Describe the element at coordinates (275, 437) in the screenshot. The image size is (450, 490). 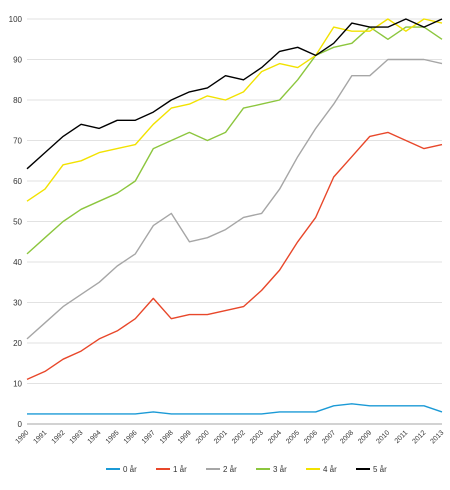
I see `x-tick-label: 2004` at that location.